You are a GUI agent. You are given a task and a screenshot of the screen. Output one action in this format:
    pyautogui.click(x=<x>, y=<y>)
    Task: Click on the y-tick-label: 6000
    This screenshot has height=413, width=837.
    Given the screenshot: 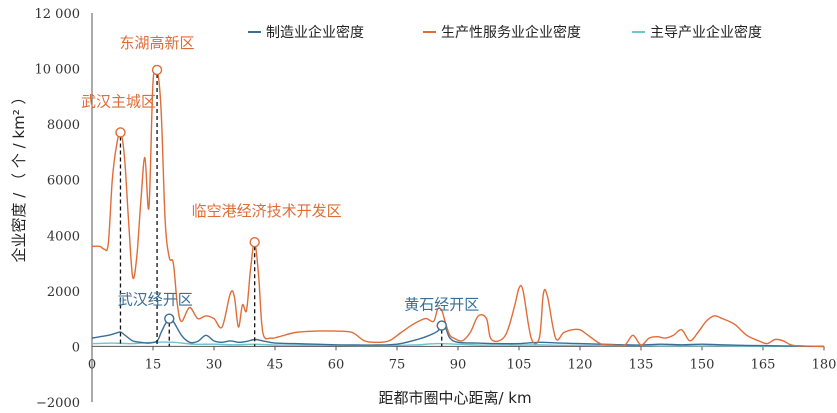 What is the action you would take?
    pyautogui.click(x=63, y=181)
    